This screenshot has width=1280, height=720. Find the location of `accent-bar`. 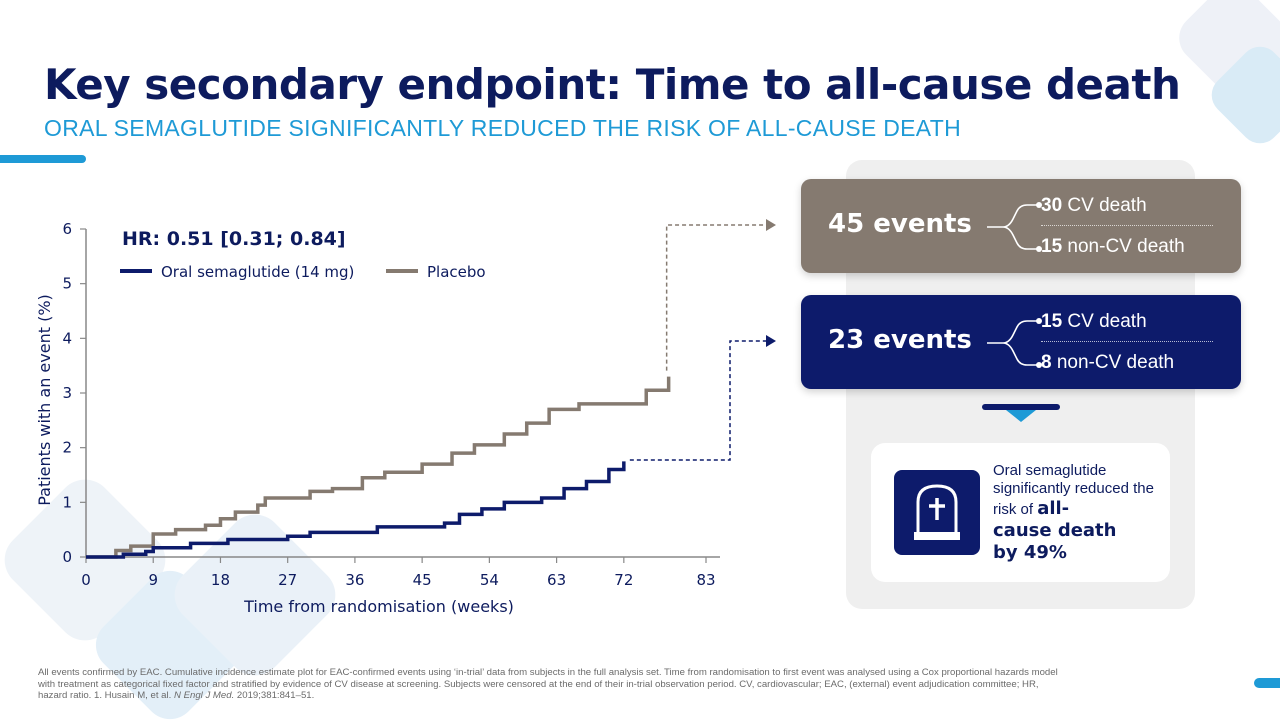

accent-bar is located at coordinates (43, 159).